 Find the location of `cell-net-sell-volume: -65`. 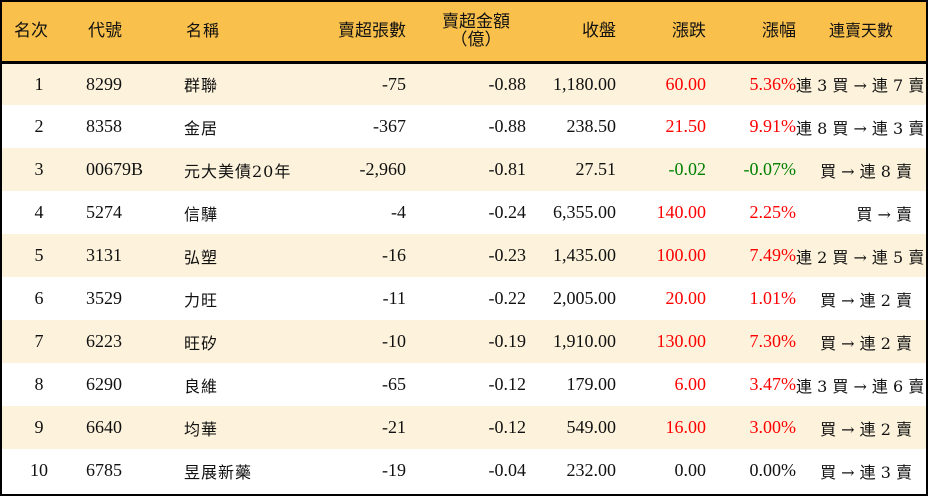

cell-net-sell-volume: -65 is located at coordinates (394, 384).